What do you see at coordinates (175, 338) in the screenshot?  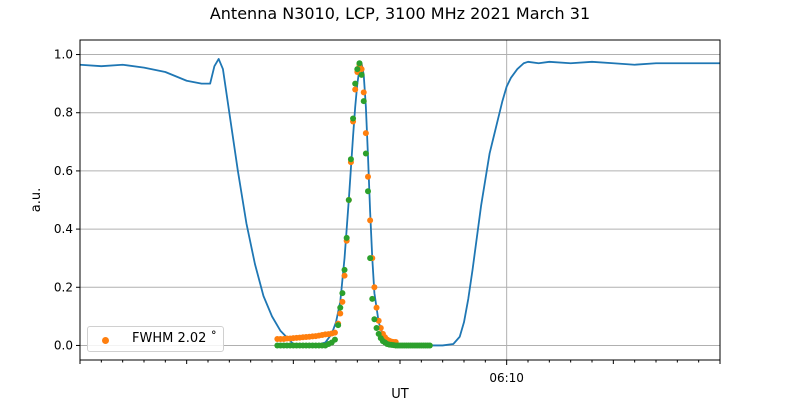 I see `legend-label-fwhm: FWHM 2.02 ˚` at bounding box center [175, 338].